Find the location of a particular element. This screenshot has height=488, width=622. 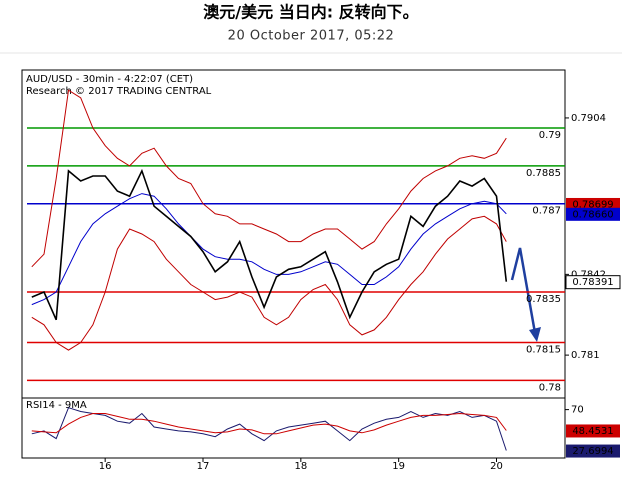

y-tick-label: 0.781 is located at coordinates (585, 355).